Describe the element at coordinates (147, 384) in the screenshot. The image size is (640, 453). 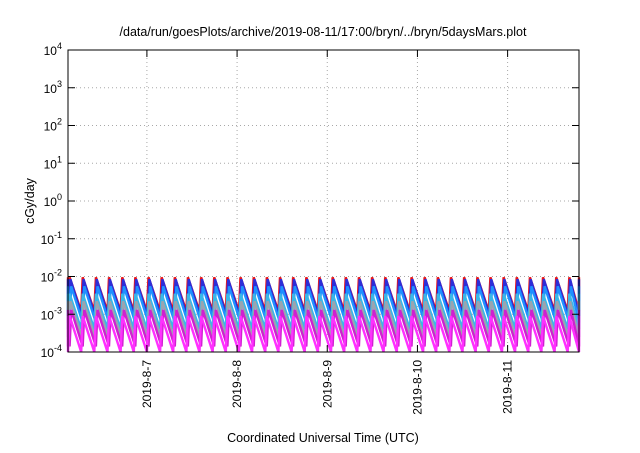
I see `x-tick-label: 2019-8-7` at that location.